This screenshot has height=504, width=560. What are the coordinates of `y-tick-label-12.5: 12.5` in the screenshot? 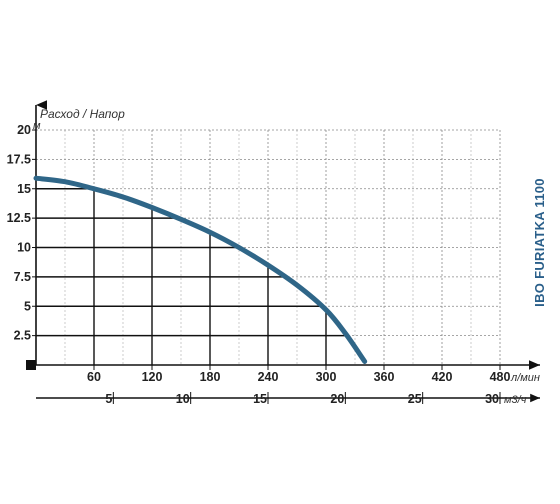 It's located at (19, 218).